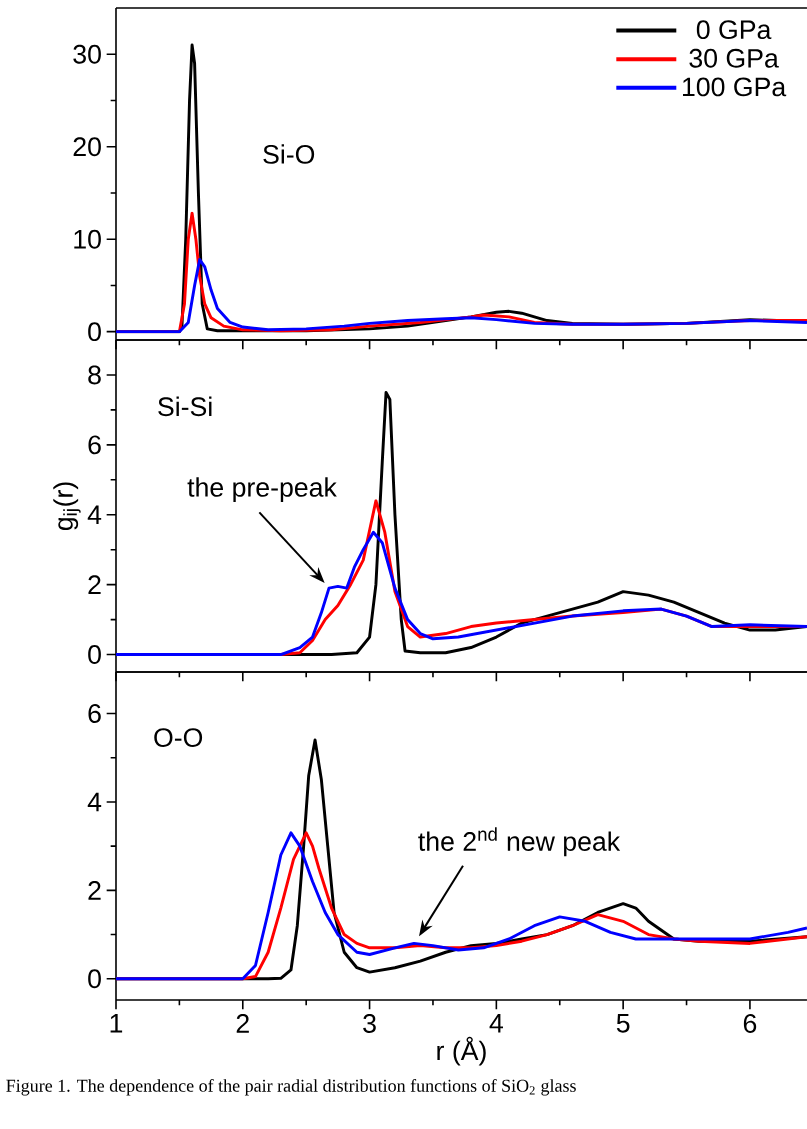  I want to click on x-tick-label: 3, so click(369, 1023).